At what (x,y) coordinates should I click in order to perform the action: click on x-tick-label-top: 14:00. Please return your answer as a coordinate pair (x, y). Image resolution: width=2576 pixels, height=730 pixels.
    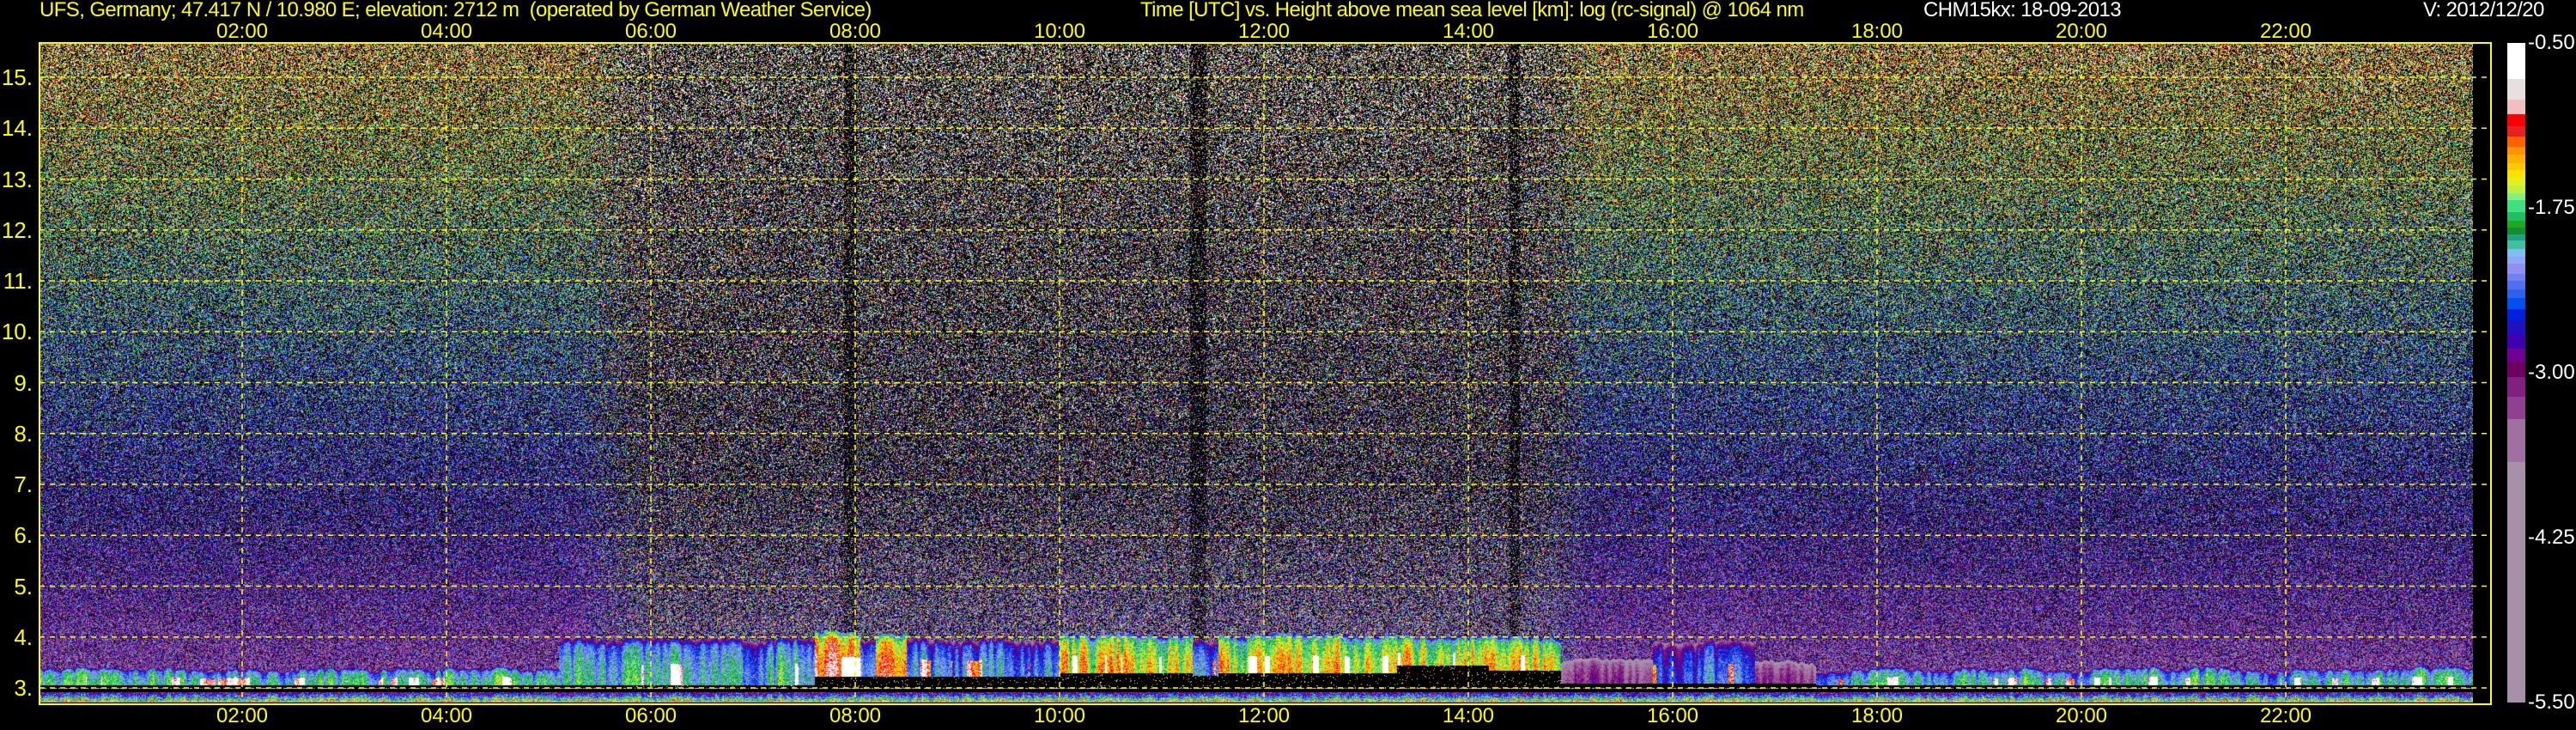
    Looking at the image, I should click on (1469, 31).